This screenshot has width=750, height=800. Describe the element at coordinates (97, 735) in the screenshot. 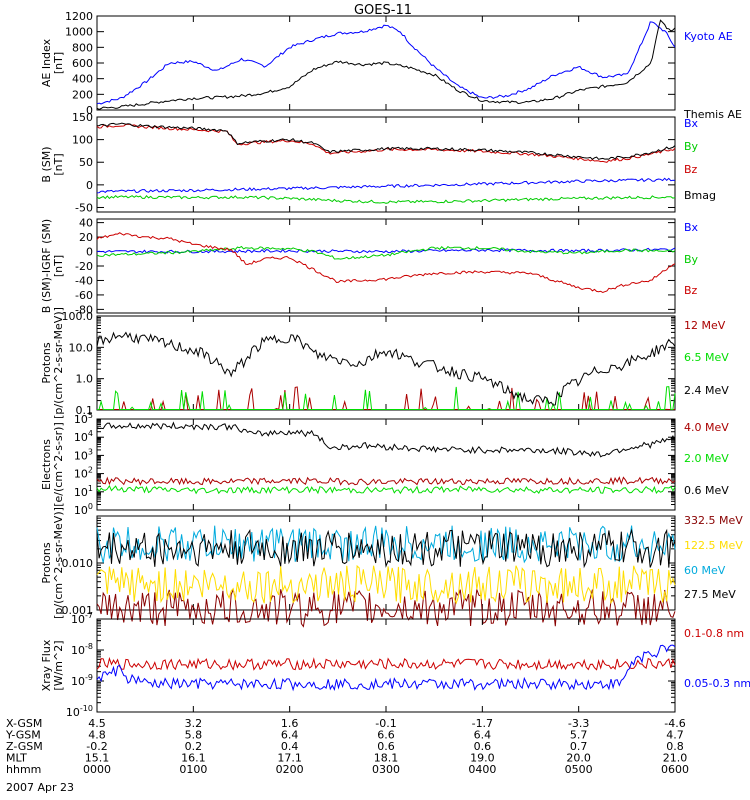

I see `time-axis-value: 4.8` at that location.